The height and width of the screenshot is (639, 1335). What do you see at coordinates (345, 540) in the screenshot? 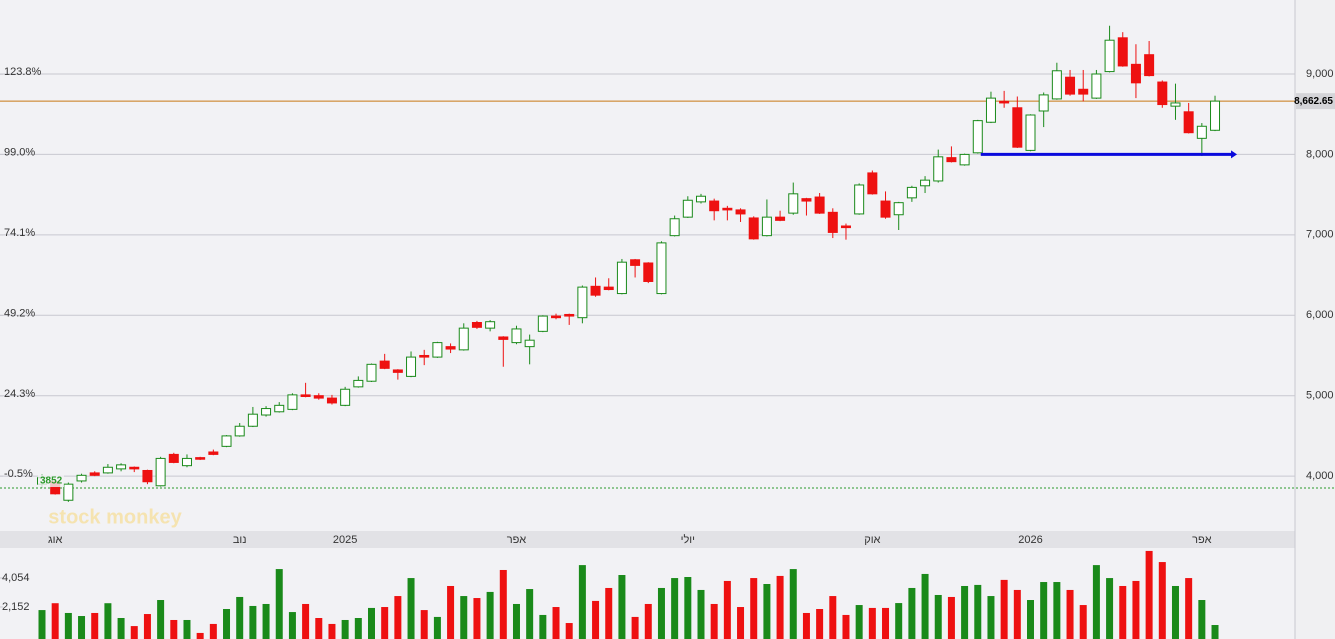
I see `x-tick-label: 2025` at bounding box center [345, 540].